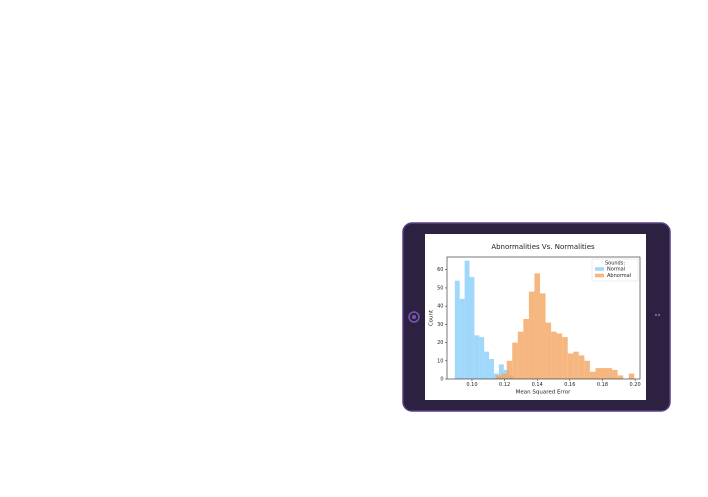  I want to click on x-tick-label: 0.16, so click(569, 385).